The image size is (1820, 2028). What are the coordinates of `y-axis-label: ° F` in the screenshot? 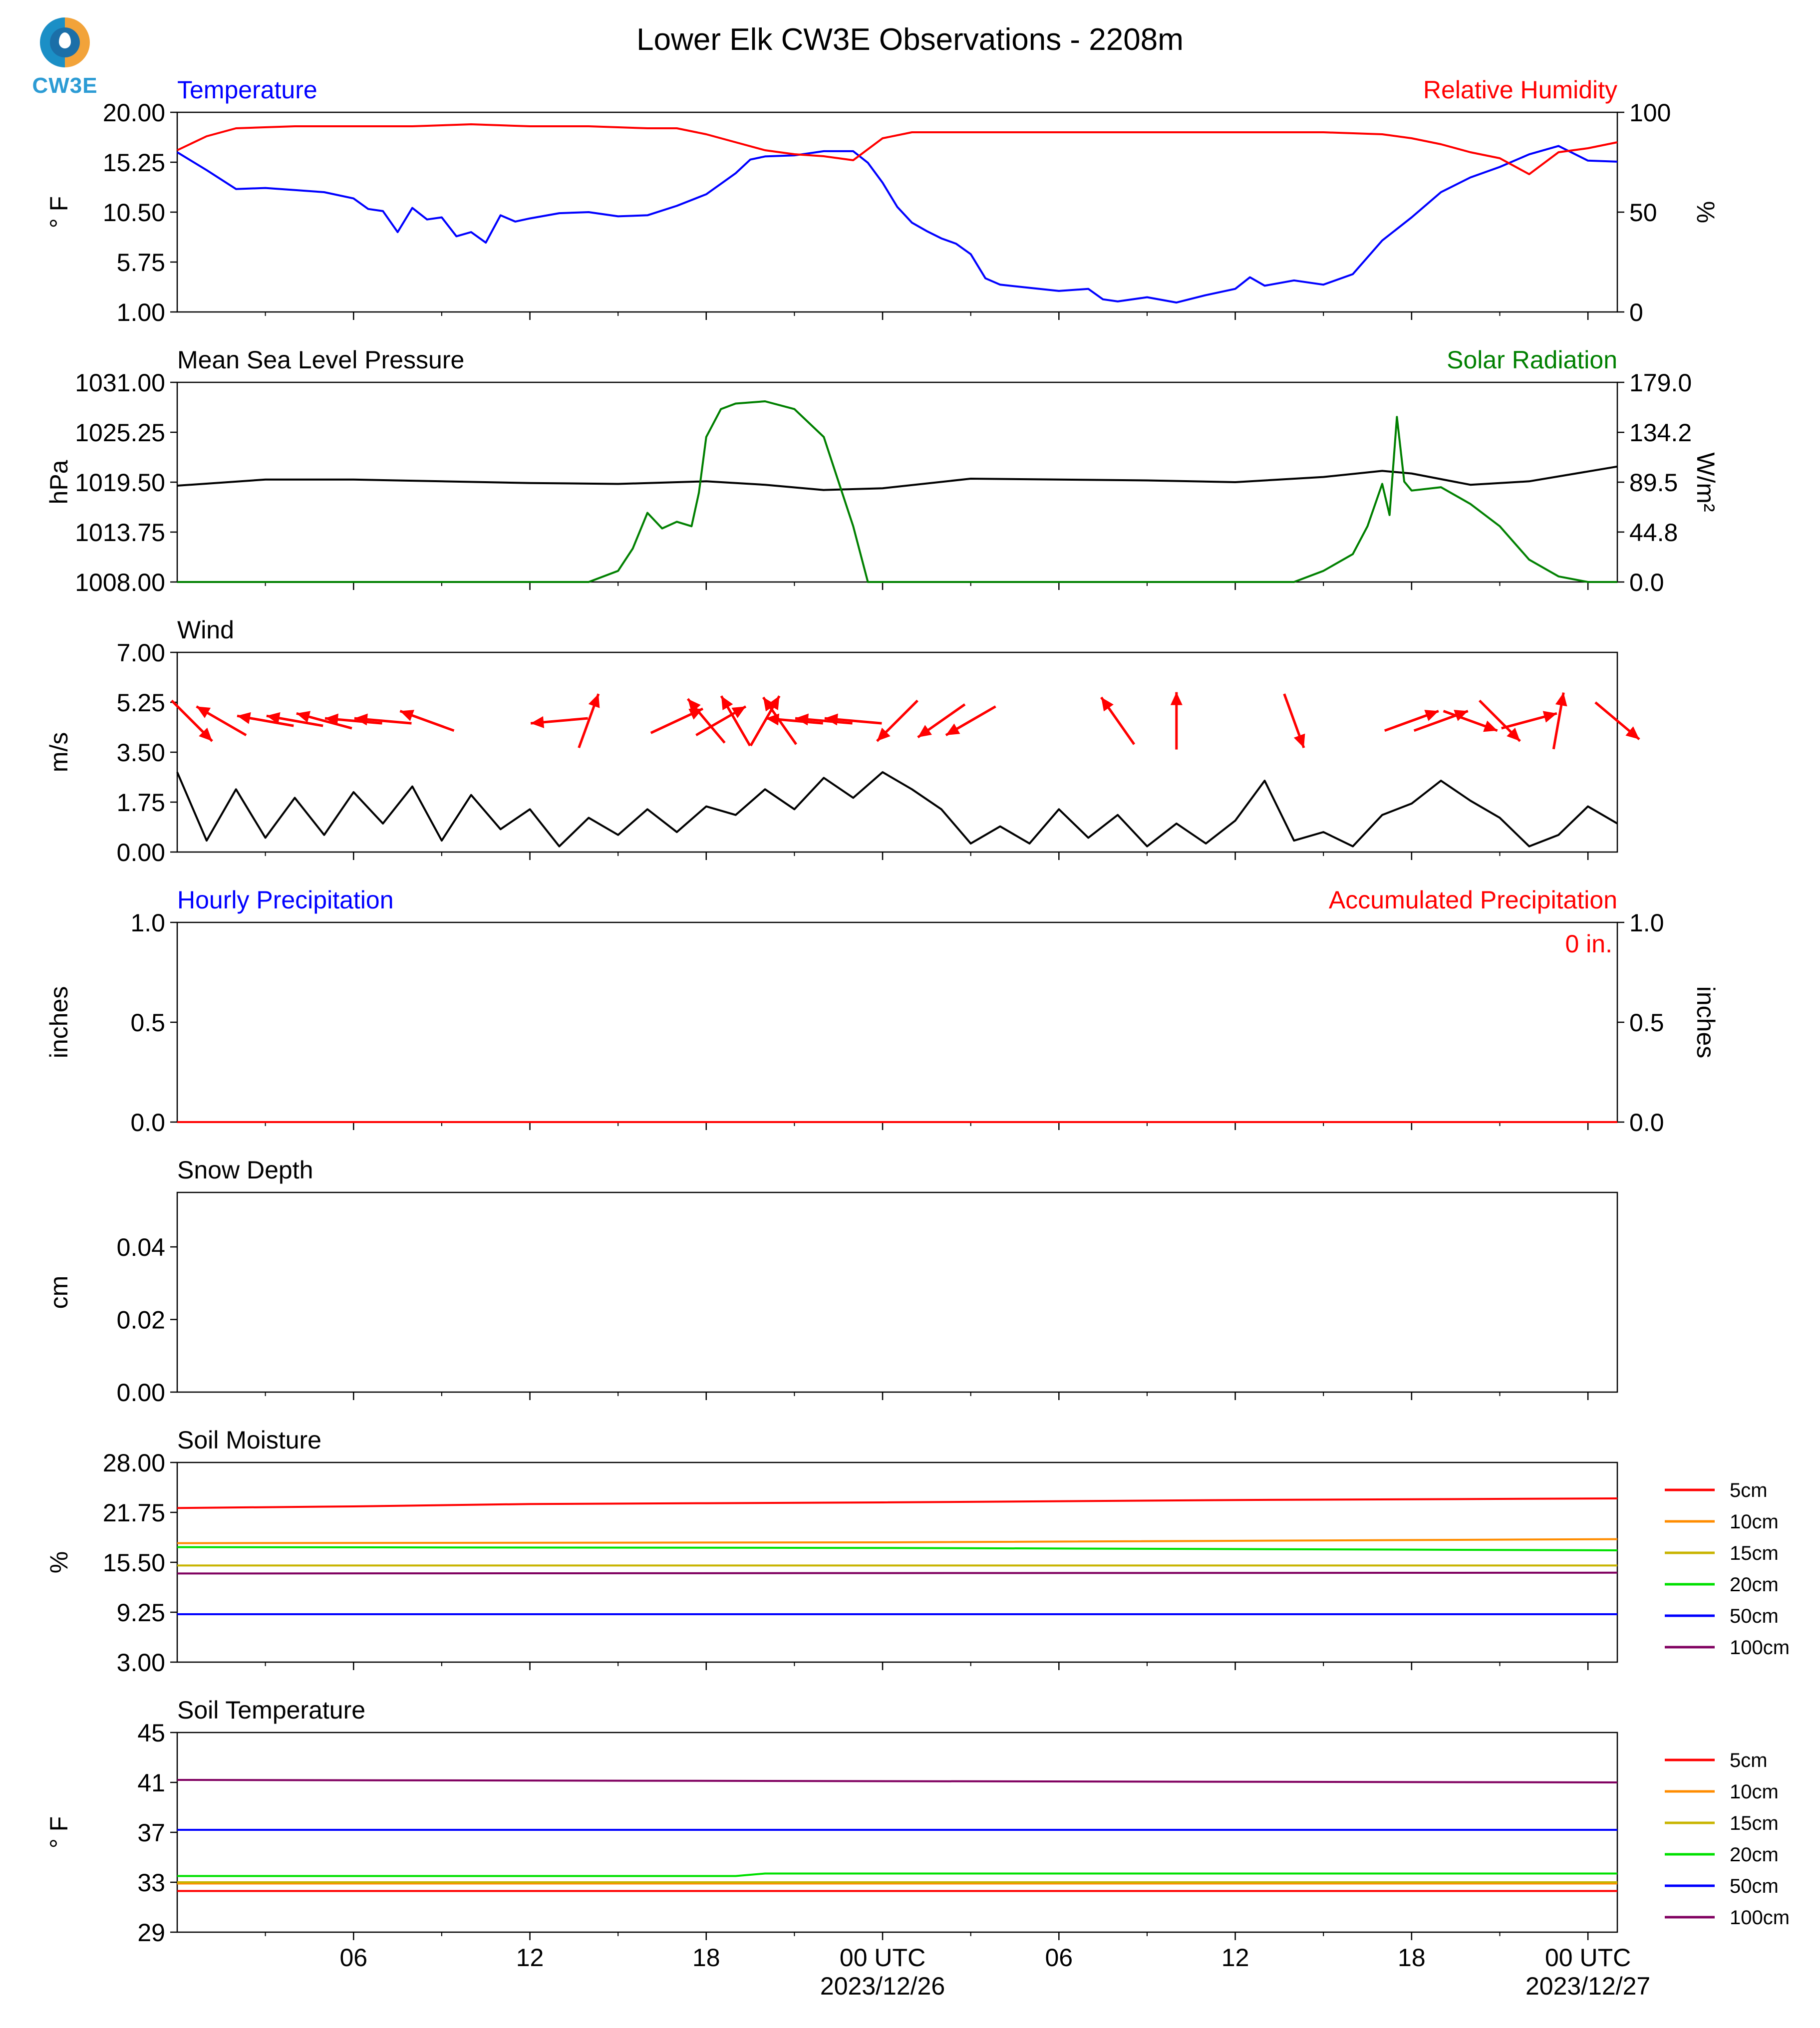 It's located at (59, 1832).